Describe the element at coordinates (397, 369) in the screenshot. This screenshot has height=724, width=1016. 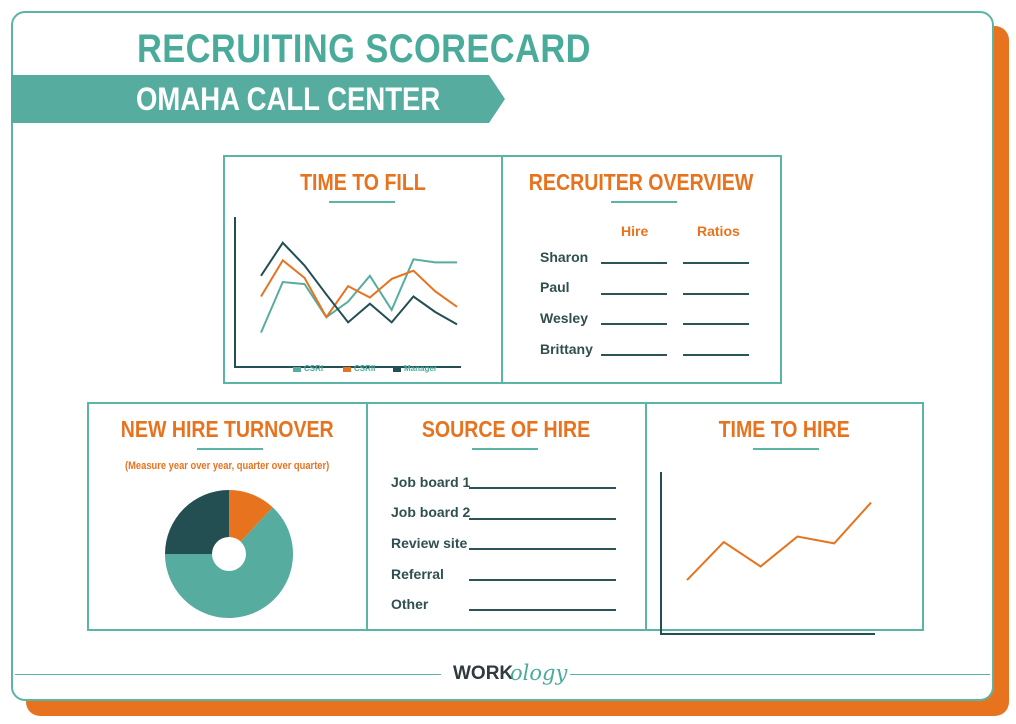
I see `legend-swatch-manager` at that location.